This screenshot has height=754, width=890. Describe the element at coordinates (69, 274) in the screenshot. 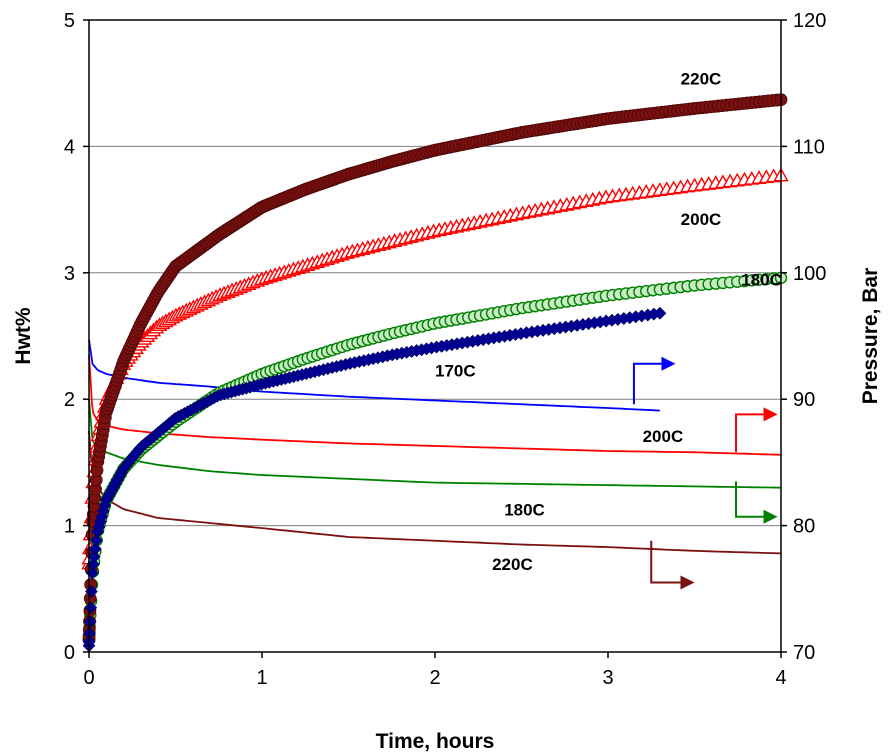

I see `y-tick-label: 3` at that location.